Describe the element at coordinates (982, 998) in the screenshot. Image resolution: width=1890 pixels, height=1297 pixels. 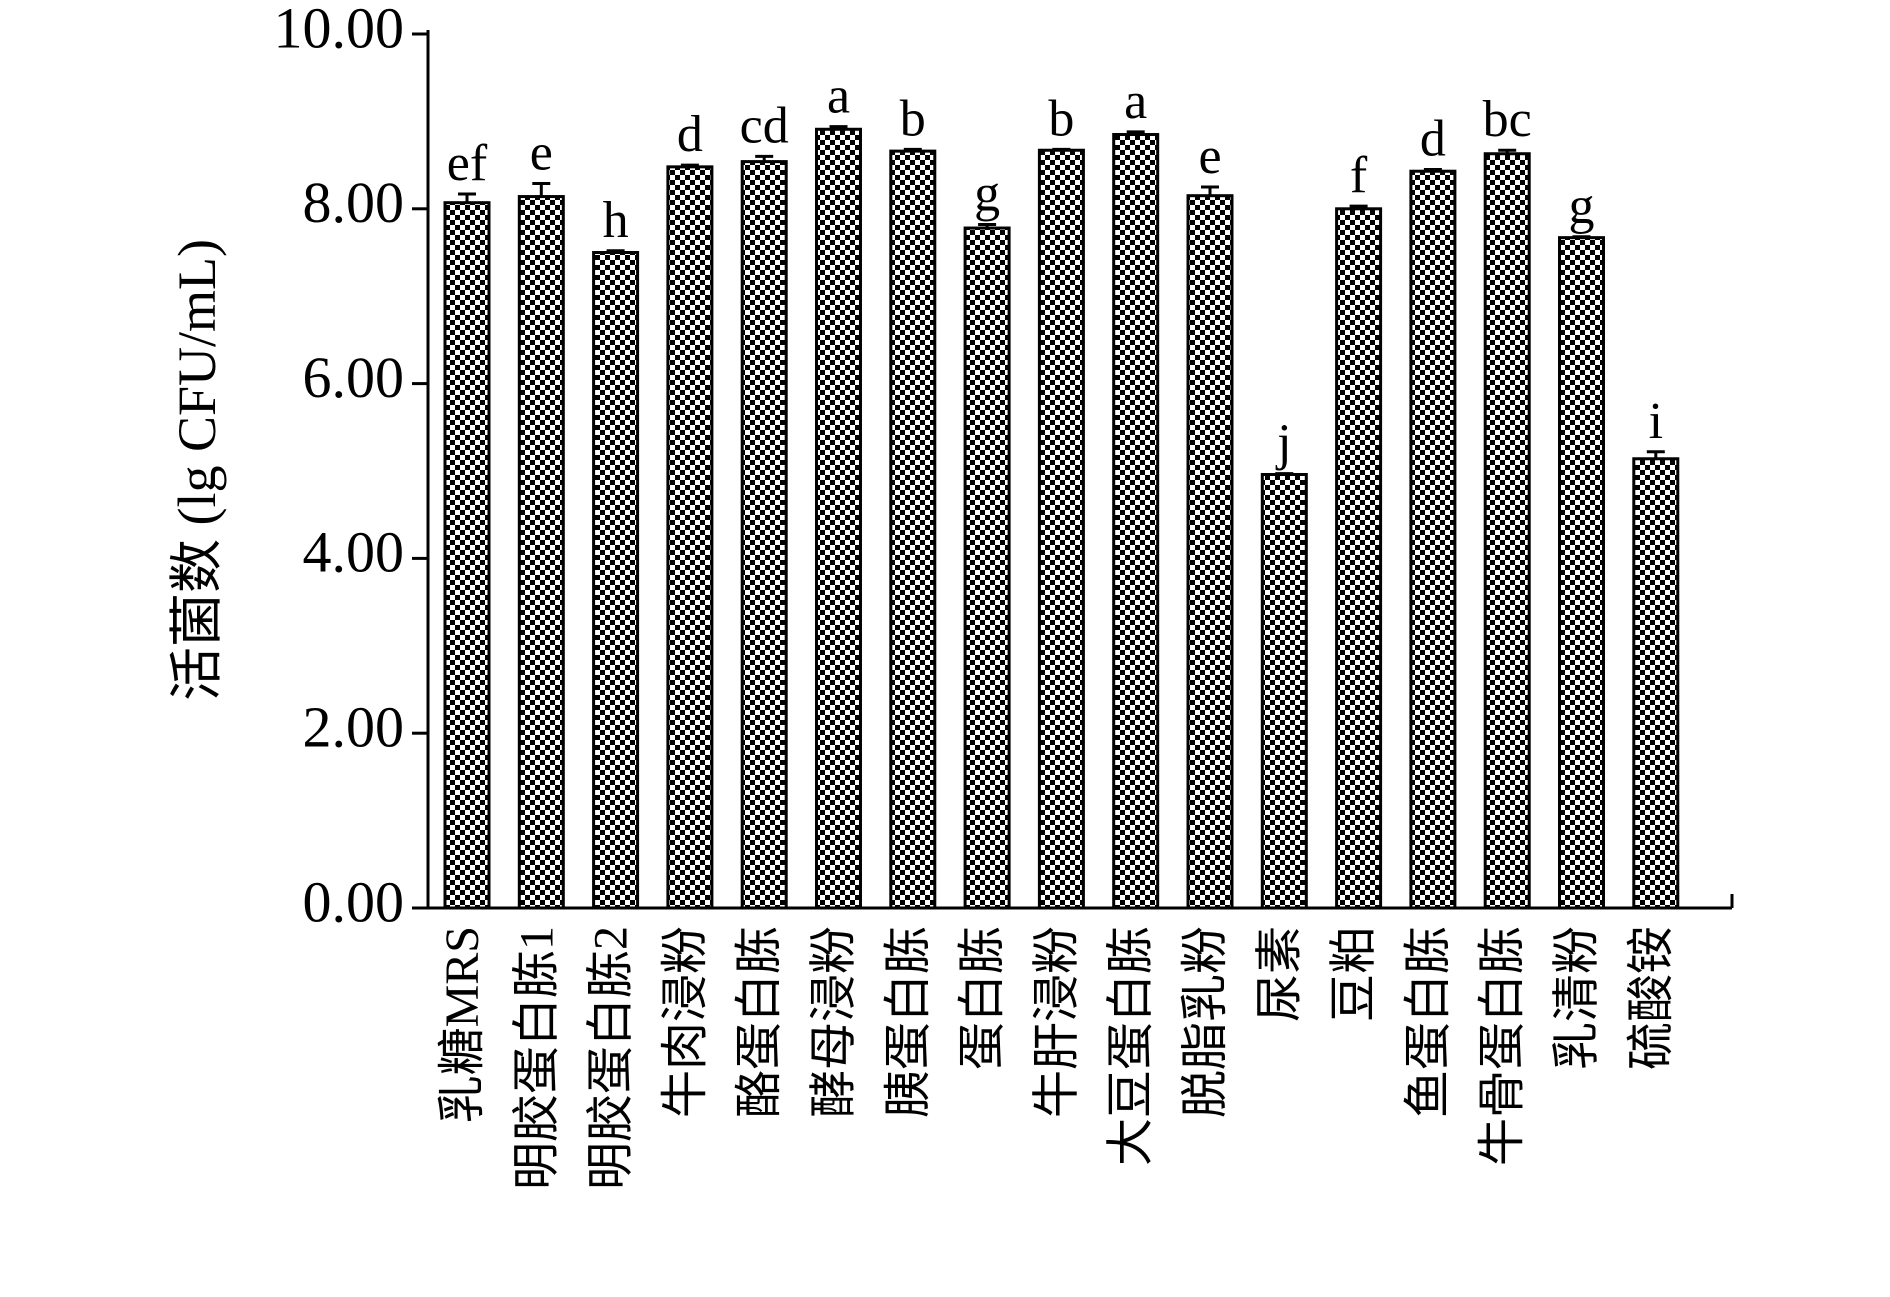
I see `x-tick-label: 蛋白胨` at that location.